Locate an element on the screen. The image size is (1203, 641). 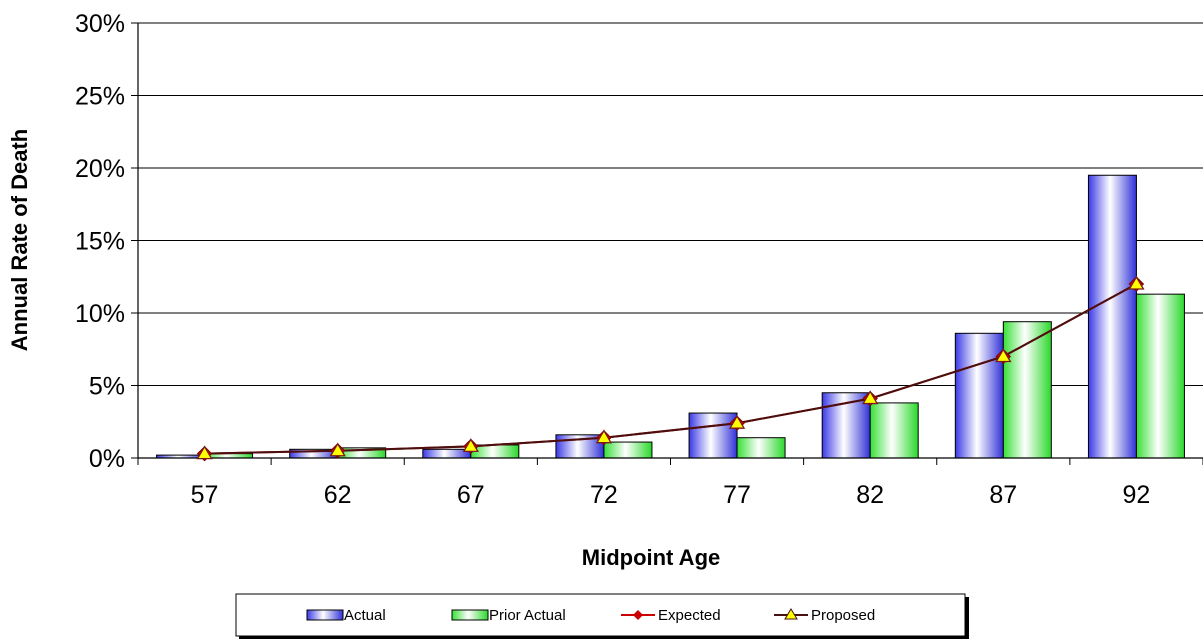
legend-box is located at coordinates (600, 615).